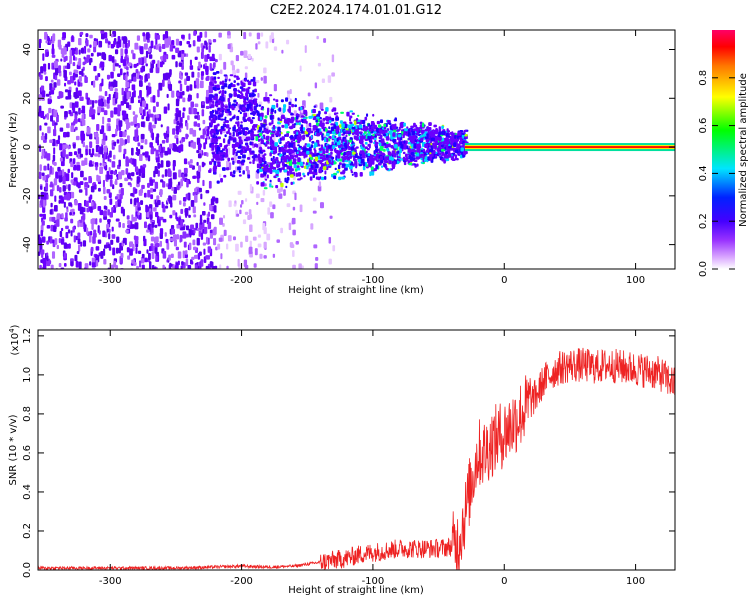 The height and width of the screenshot is (600, 750). I want to click on colorbar-ticks: 0.00.20.40.60.8, so click(716, 173).